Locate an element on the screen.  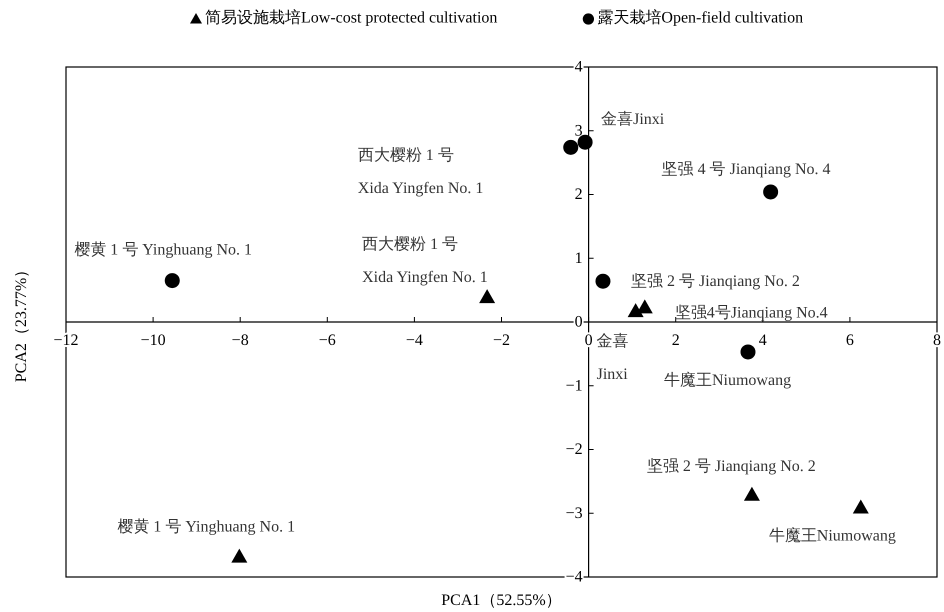
x-tick-label: −6 is located at coordinates (327, 340).